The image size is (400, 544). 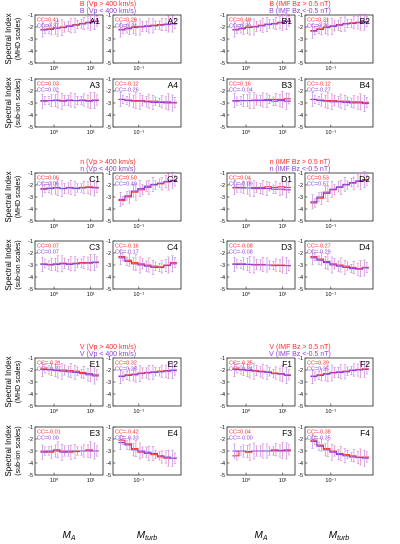 What do you see at coordinates (127, 91) in the screenshot?
I see `cc-purple-label: CC=-0.26` at bounding box center [127, 91].